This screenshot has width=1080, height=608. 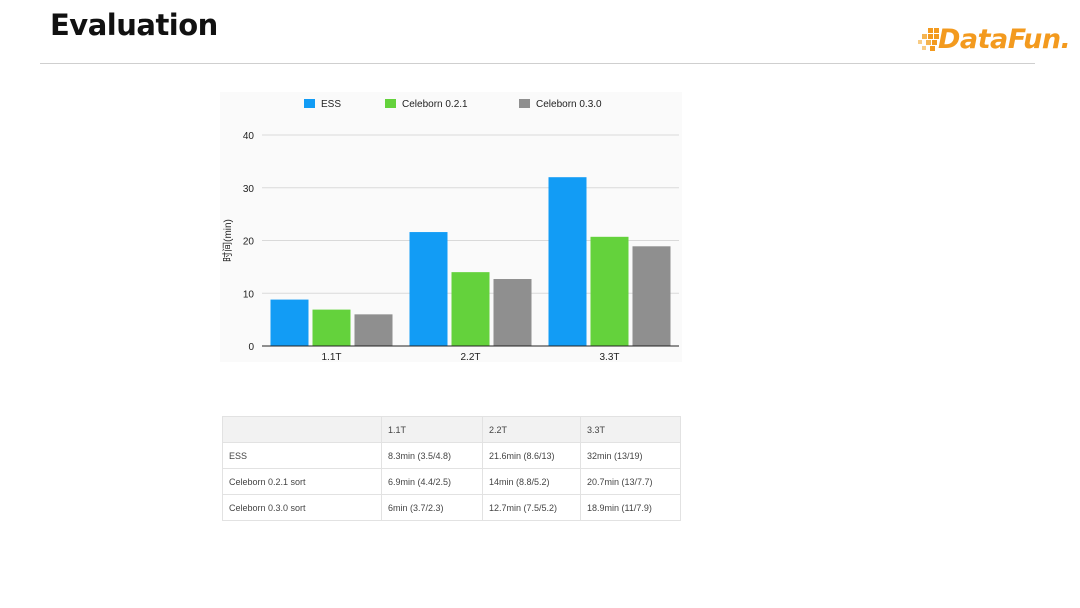 What do you see at coordinates (302, 481) in the screenshot?
I see `table-cell: Celeborn 0.2.1 sort` at bounding box center [302, 481].